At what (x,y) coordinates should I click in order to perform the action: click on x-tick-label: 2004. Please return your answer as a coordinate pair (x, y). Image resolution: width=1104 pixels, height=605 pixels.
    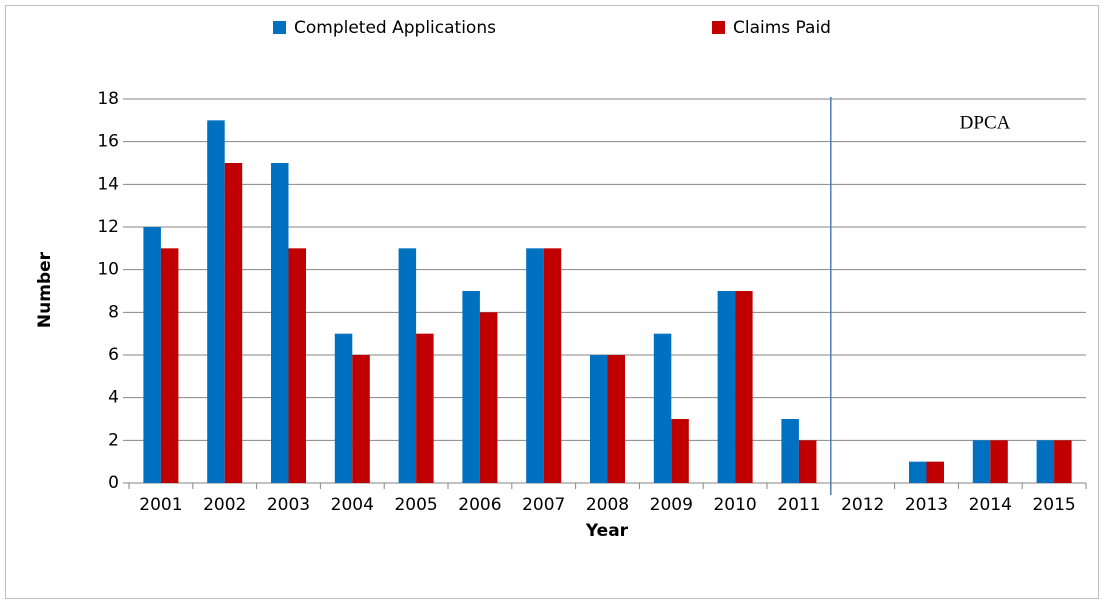
    Looking at the image, I should click on (352, 505).